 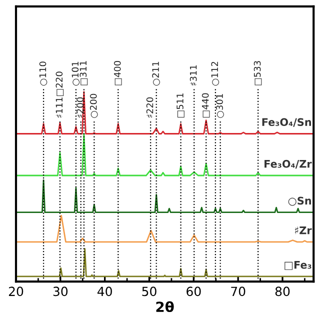 What do you see at coordinates (215, 74) in the screenshot?
I see `ref-line-label: ○112` at bounding box center [215, 74].